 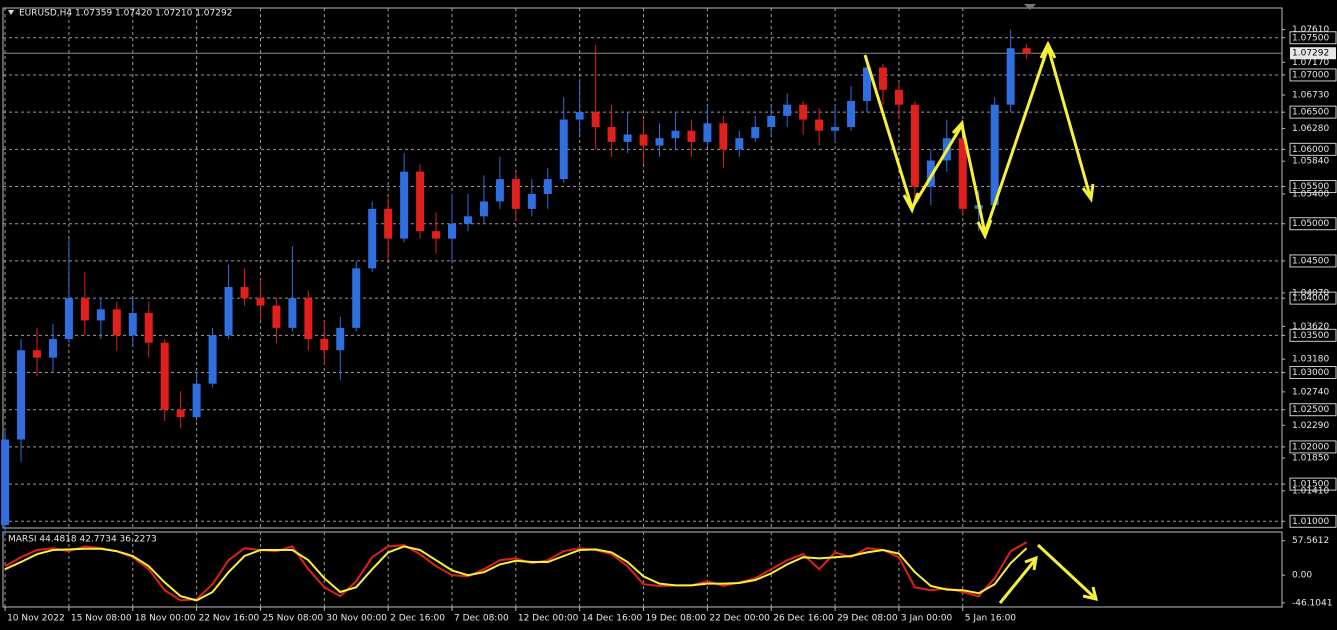 I want to click on y-tick-label: 1.06500, so click(x=1310, y=113).